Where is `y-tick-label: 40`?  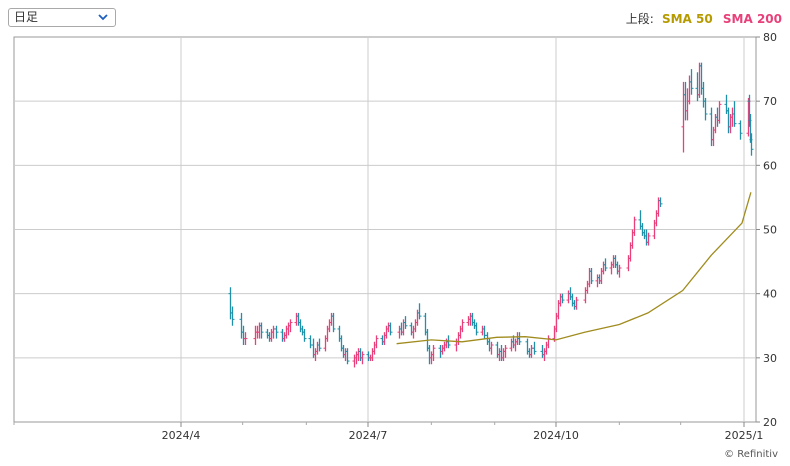
y-tick-label: 40 is located at coordinates (770, 294).